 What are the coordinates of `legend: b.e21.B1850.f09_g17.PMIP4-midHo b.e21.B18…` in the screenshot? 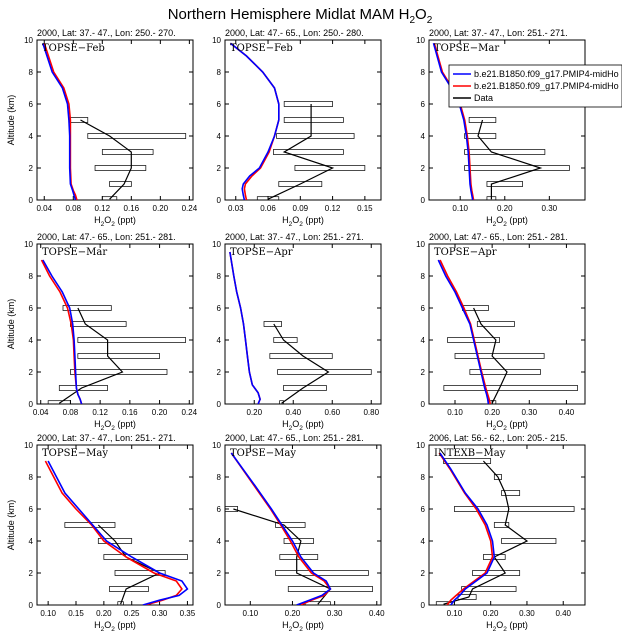 It's located at (535, 86).